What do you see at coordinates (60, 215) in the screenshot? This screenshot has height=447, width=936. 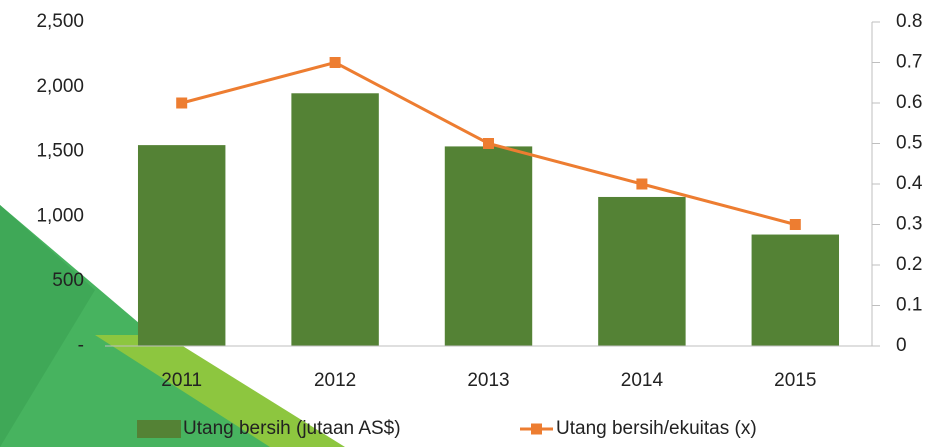 I see `y-tick-label: 1,000` at bounding box center [60, 215].